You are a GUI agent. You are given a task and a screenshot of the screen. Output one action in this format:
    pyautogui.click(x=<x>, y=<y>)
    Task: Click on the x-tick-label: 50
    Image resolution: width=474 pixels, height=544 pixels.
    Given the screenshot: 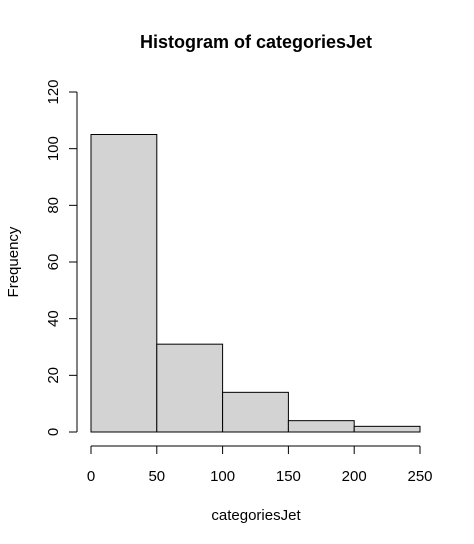 What is the action you would take?
    pyautogui.click(x=156, y=476)
    